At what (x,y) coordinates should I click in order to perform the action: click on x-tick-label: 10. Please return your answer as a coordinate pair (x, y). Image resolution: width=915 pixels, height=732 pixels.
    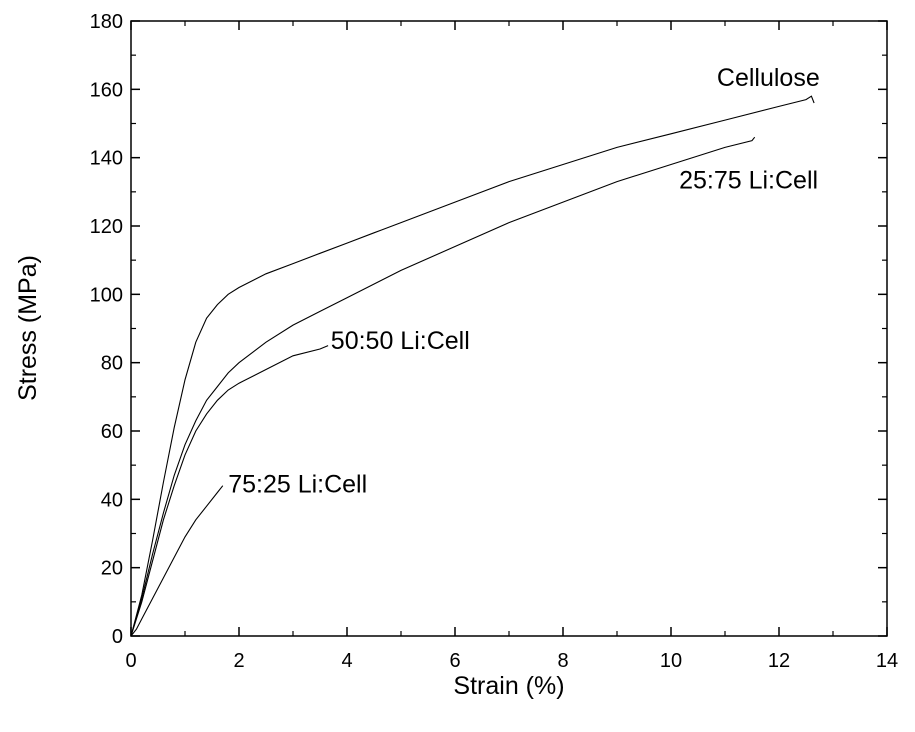
    Looking at the image, I should click on (671, 661).